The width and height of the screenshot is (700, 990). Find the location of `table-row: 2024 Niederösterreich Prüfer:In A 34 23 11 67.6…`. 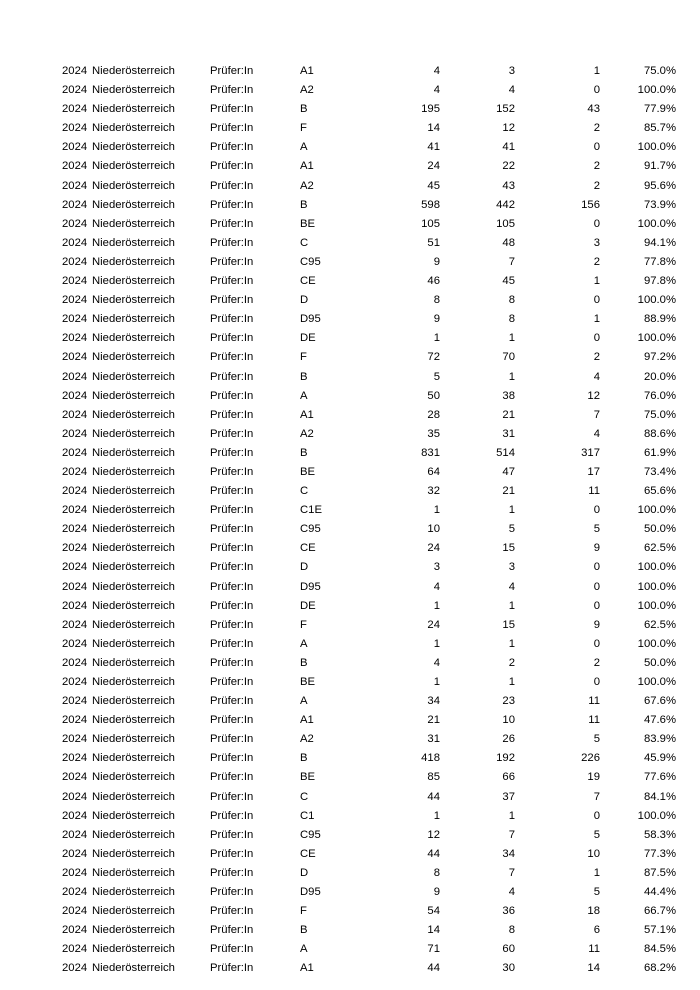

table-row: 2024 Niederösterreich Prüfer:In A 34 23 11 67.6… is located at coordinates (369, 701).